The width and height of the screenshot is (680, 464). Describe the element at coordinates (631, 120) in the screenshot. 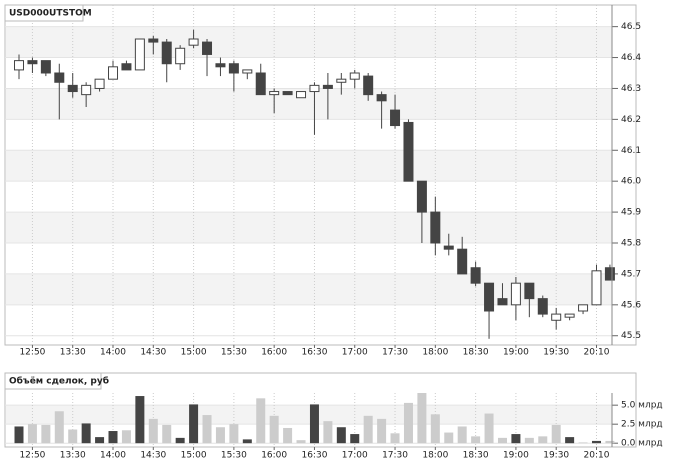

I see `y-tick-label: 46.2` at that location.